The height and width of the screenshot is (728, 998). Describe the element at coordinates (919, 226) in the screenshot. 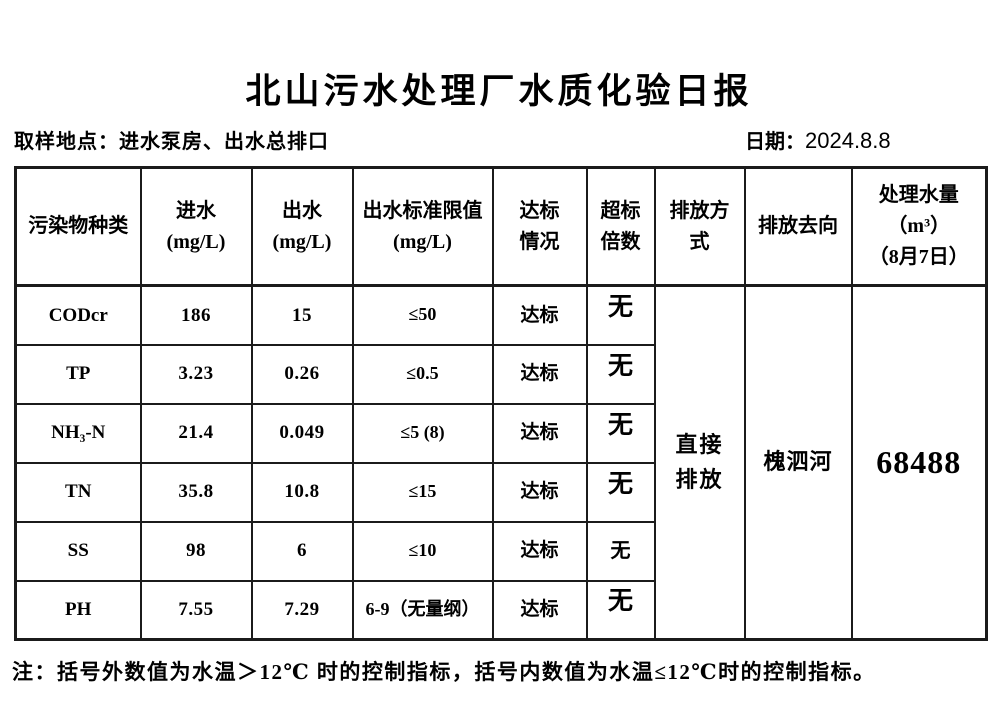

I see `col-header-volume: 处理水量 （m³） （8月7日）` at that location.